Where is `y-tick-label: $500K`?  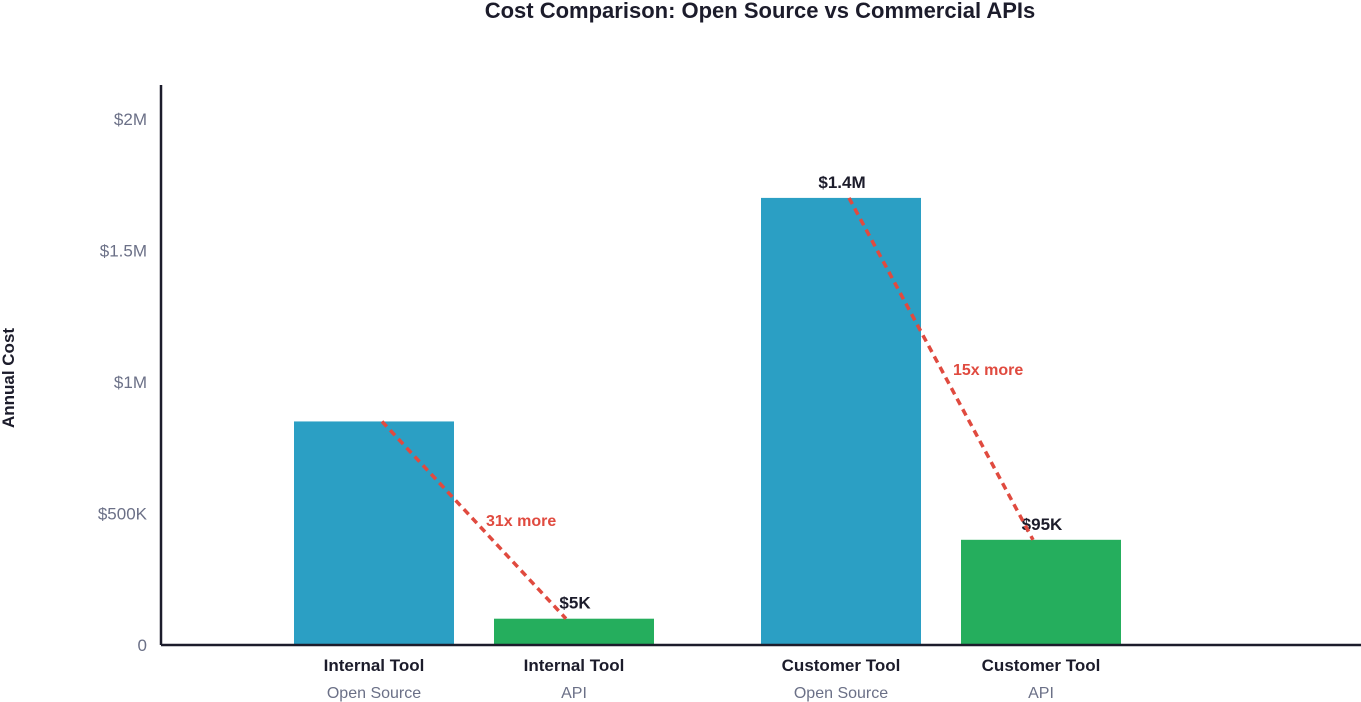 y-tick-label: $500K is located at coordinates (123, 514).